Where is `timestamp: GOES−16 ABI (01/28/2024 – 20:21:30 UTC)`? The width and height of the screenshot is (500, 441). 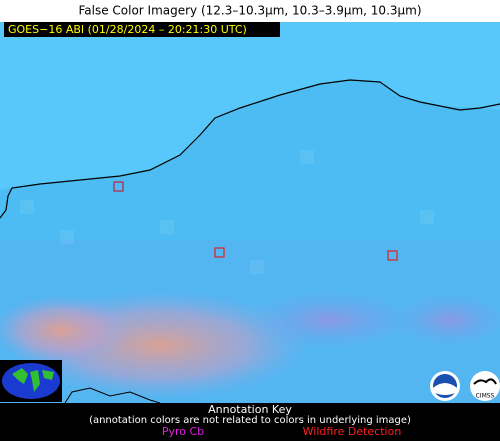 timestamp: GOES−16 ABI (01/28/2024 – 20:21:30 UTC) is located at coordinates (127, 29).